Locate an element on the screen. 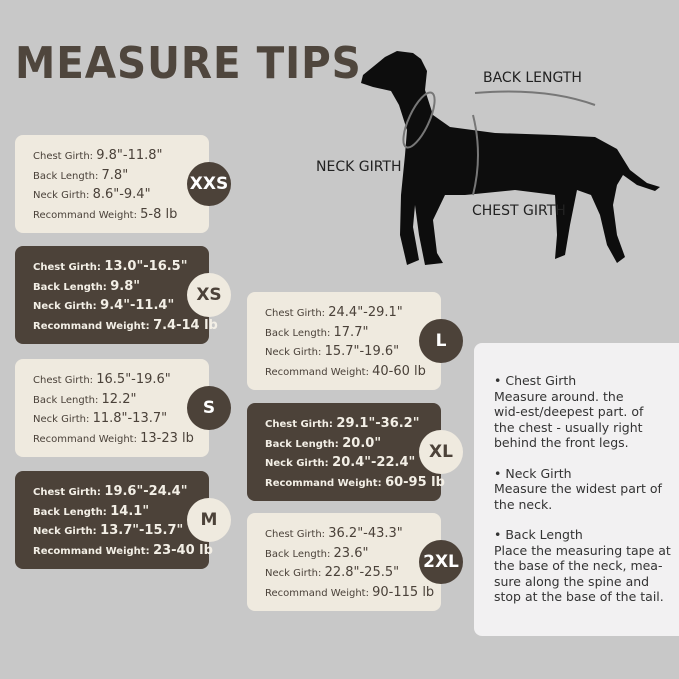 The image size is (679, 679). size-row-weight: Recommand Weight: 13-23 lb is located at coordinates (121, 440).